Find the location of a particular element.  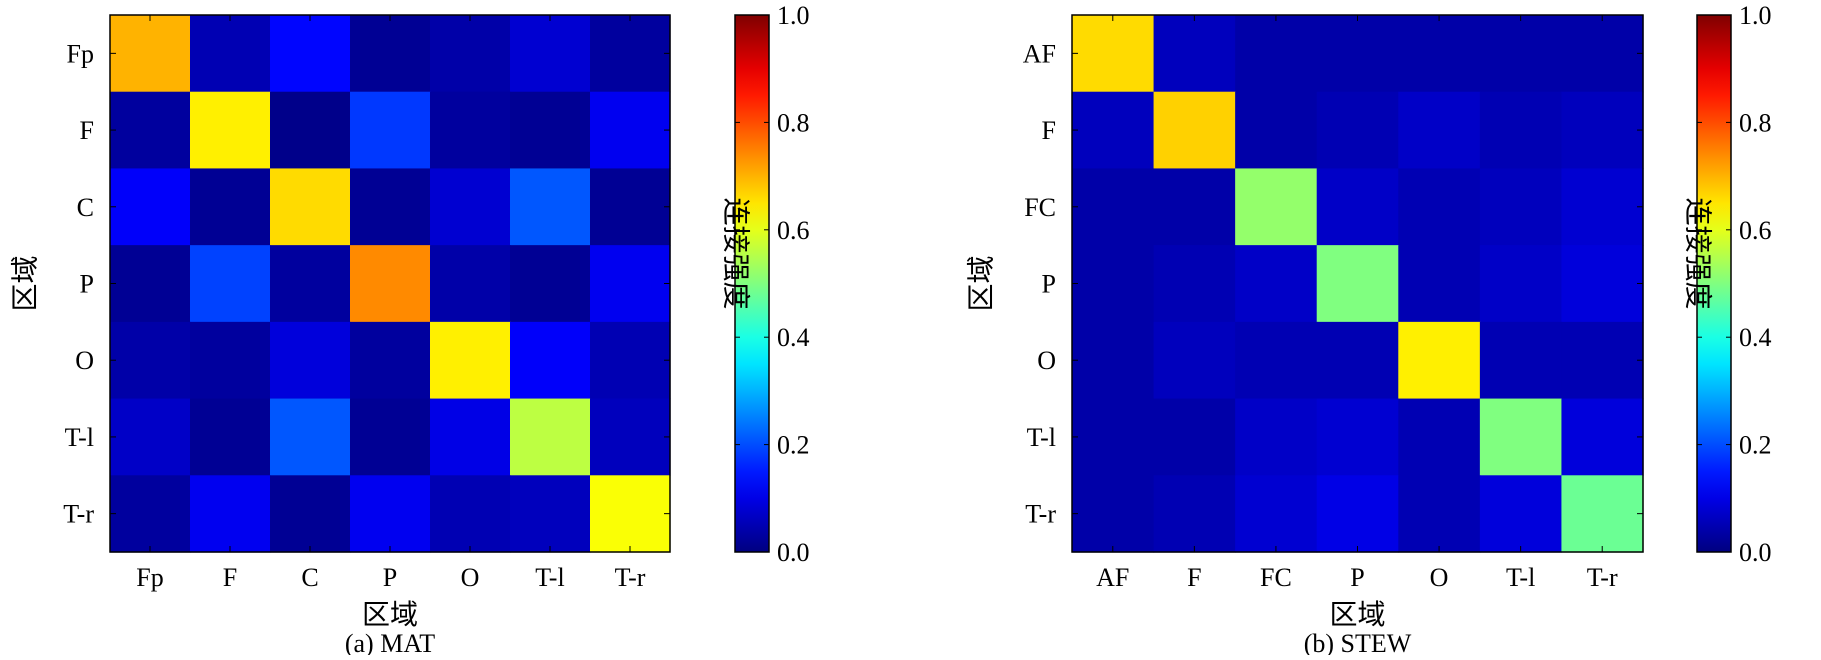

x-tick-label: Fp is located at coordinates (149, 577).